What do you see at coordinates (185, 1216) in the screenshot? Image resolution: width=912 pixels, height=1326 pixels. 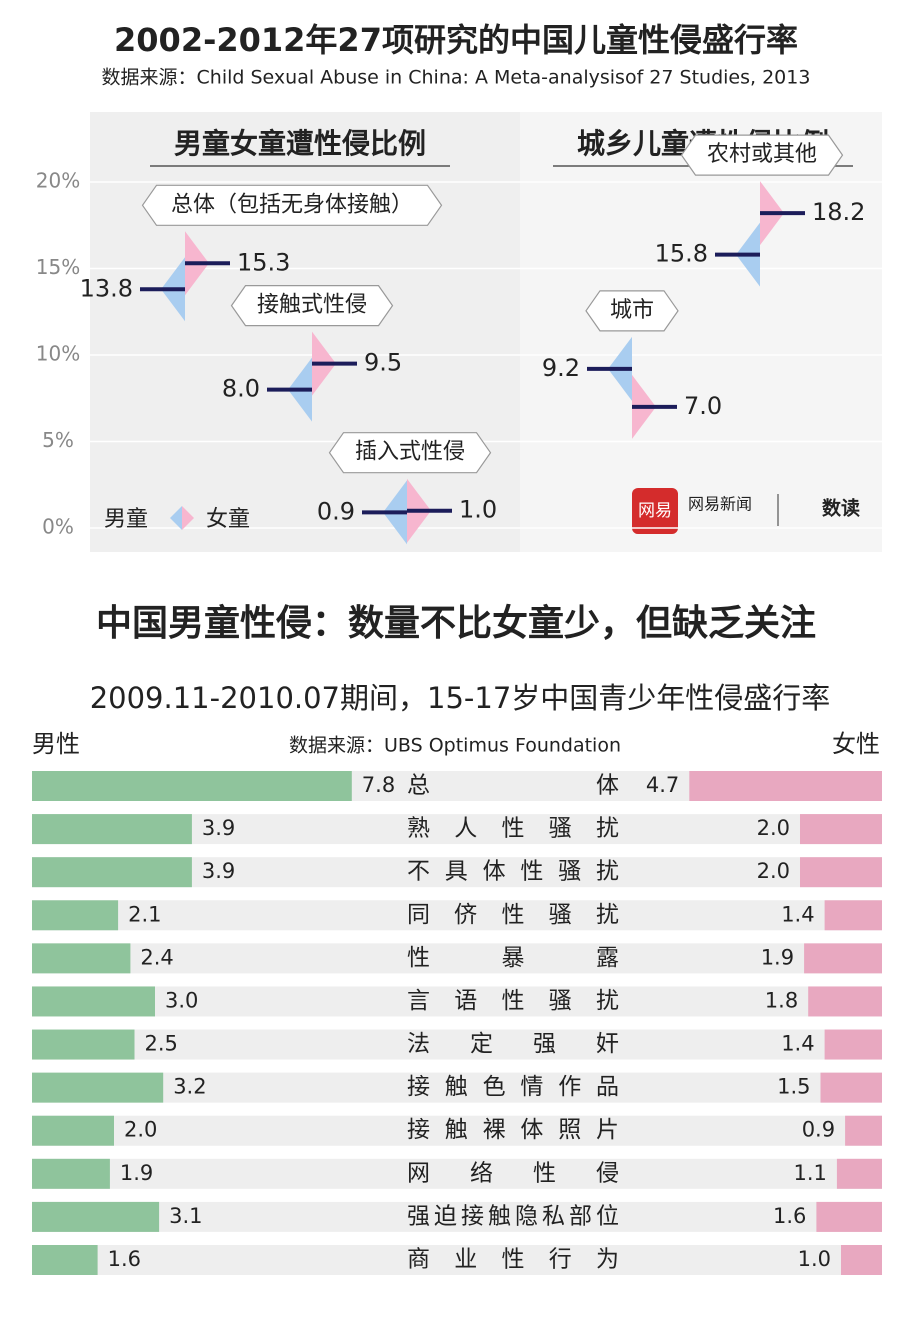 I see `value-label: 3.1` at bounding box center [185, 1216].